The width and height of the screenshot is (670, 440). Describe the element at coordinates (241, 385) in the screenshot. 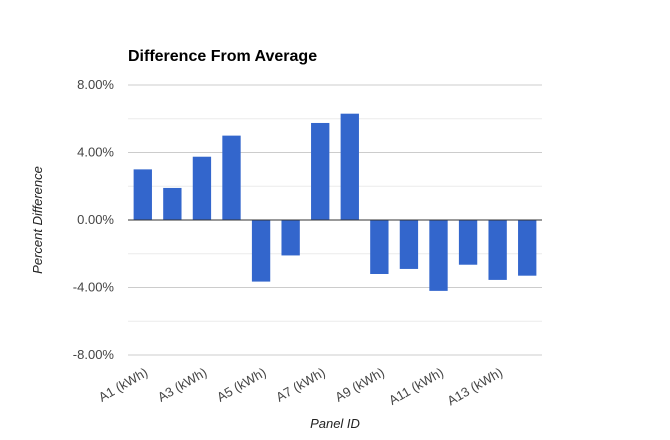

I see `x-tick-label: A5 (kWh)` at that location.